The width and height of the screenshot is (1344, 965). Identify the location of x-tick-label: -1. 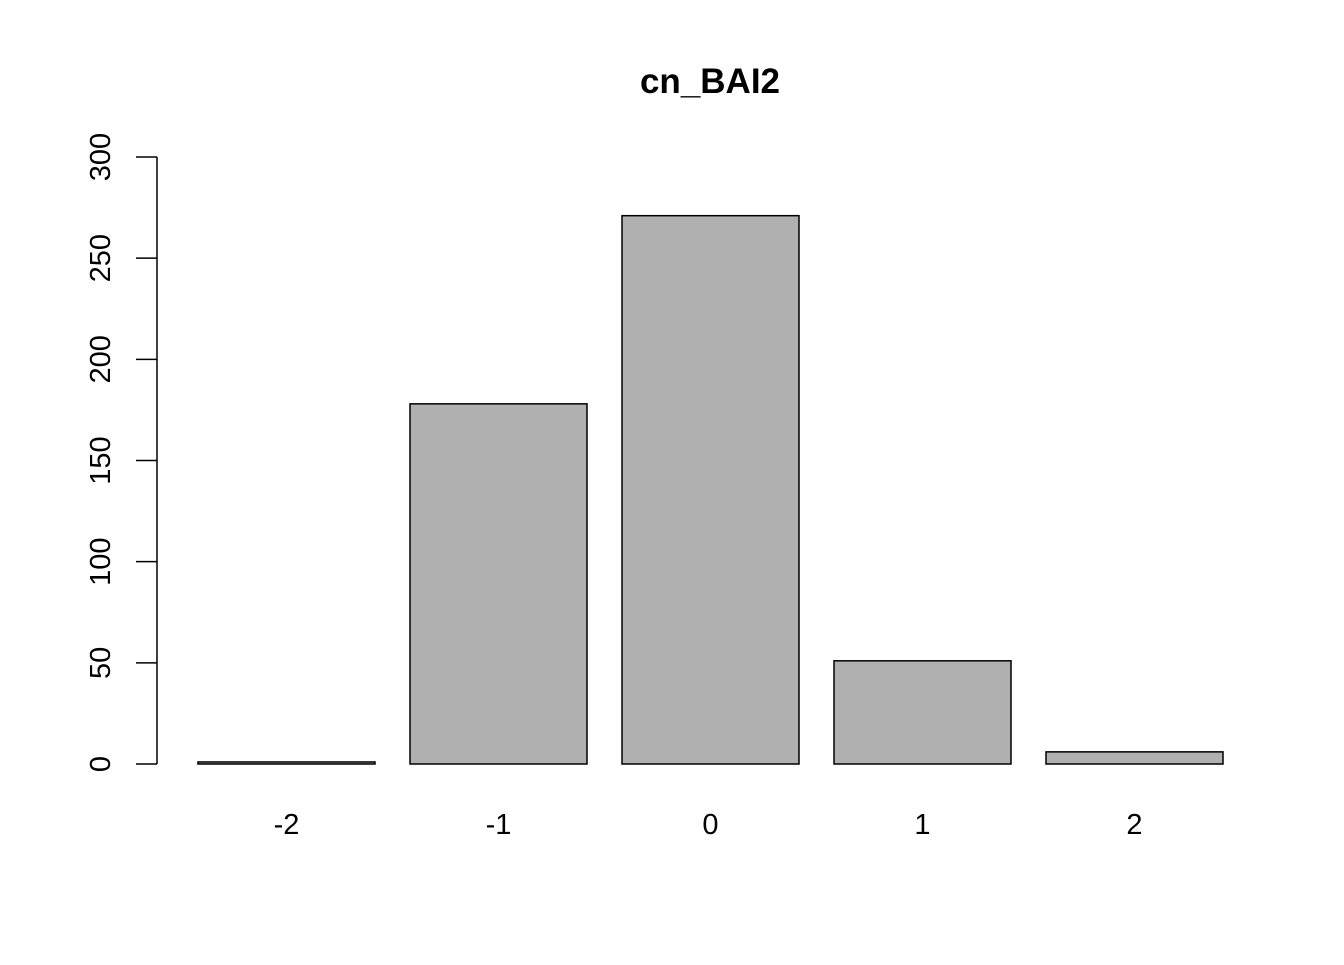
(499, 825).